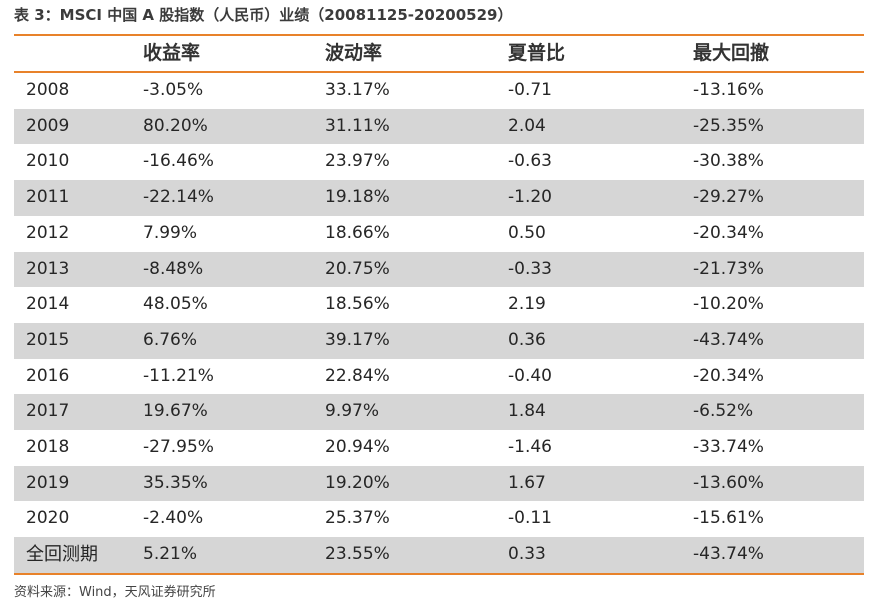 This screenshot has width=877, height=609. What do you see at coordinates (72, 412) in the screenshot?
I see `cell-year: 2017` at bounding box center [72, 412].